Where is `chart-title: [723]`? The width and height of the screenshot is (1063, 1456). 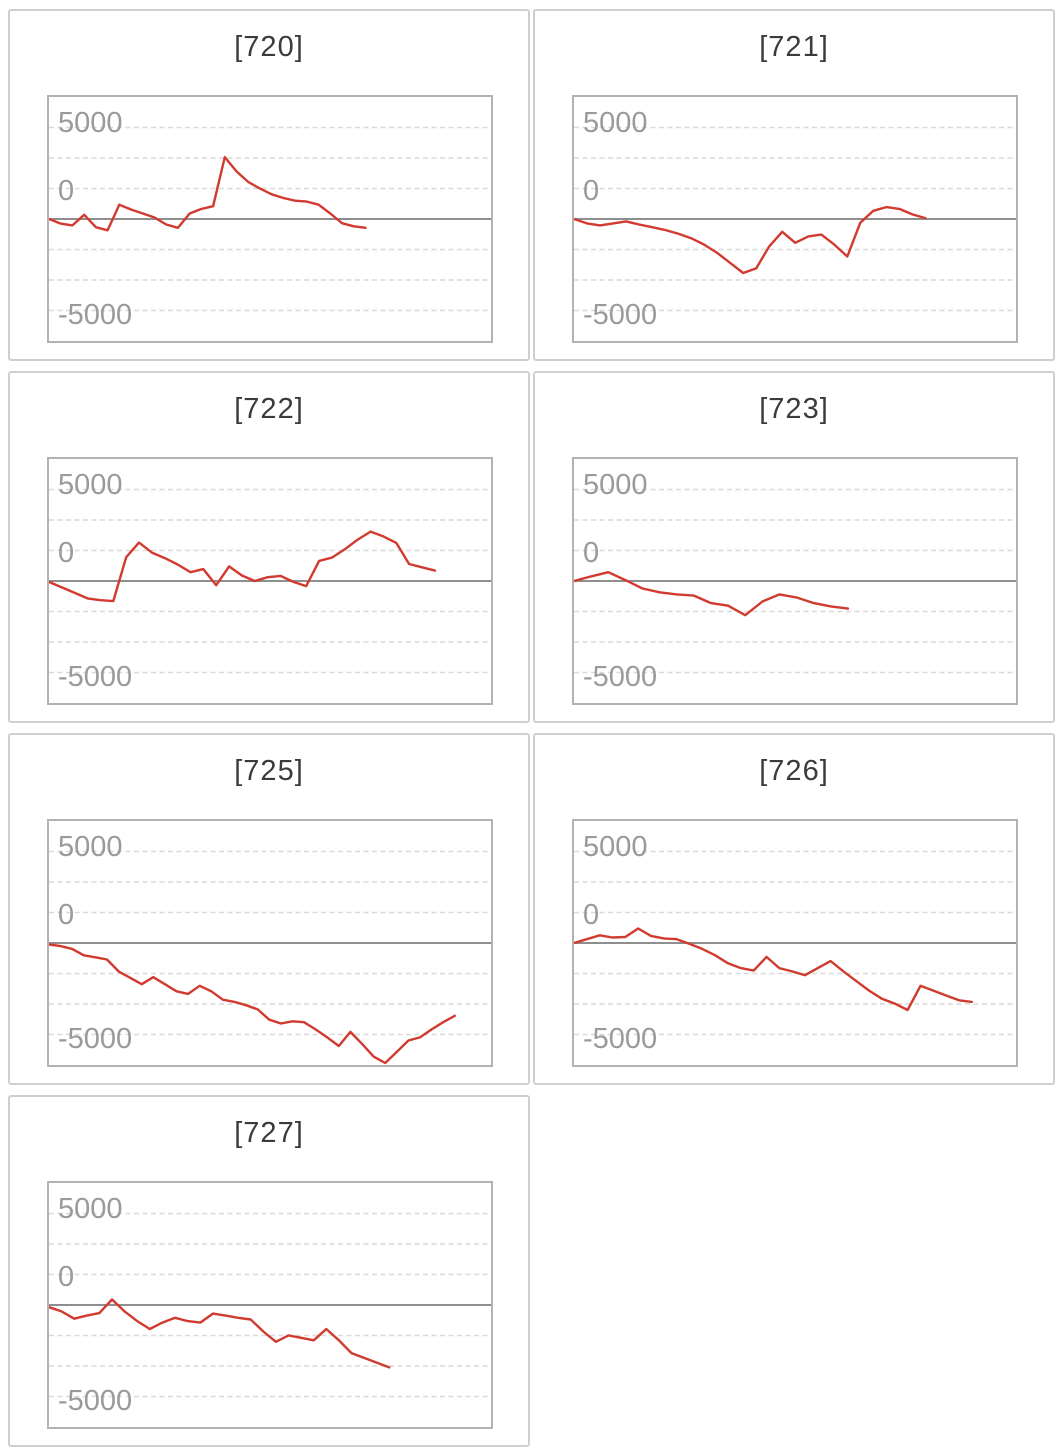
chart-title: [723] is located at coordinates (794, 409).